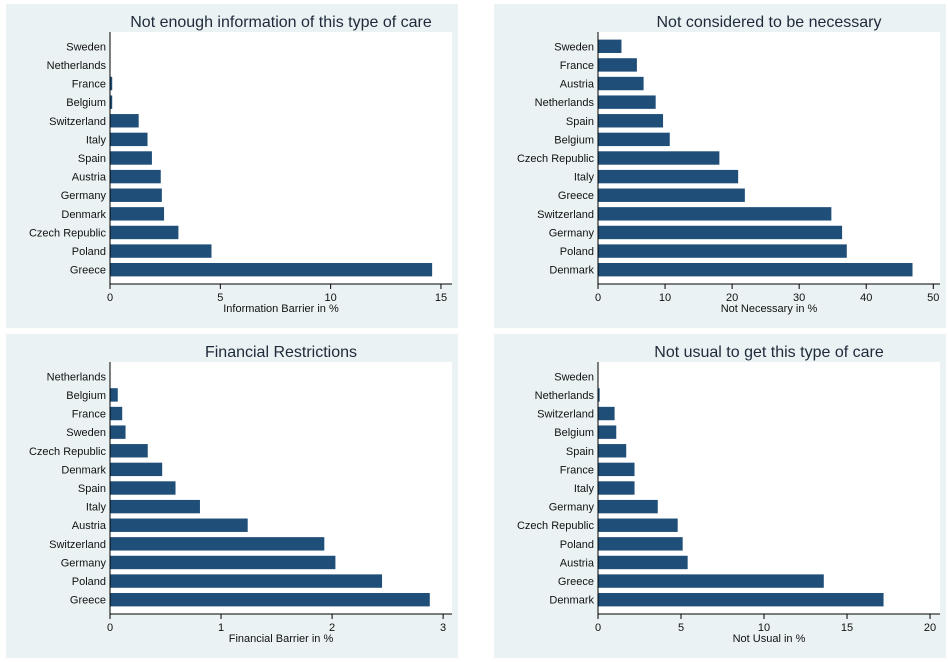 This screenshot has width=948, height=662. What do you see at coordinates (281, 352) in the screenshot?
I see `chart-title: Financial Restrictions` at bounding box center [281, 352].